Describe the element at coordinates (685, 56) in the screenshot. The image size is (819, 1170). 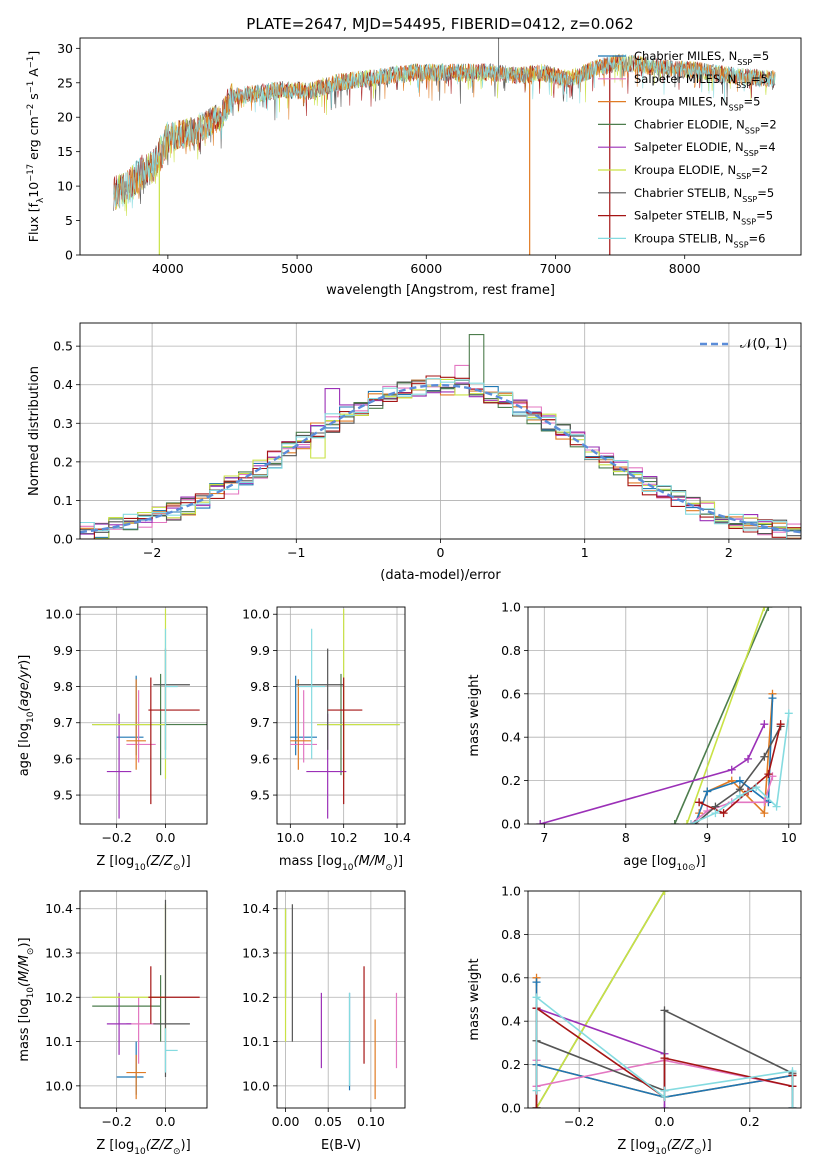
I see `legend-text: Chabrier MILES, N` at that location.